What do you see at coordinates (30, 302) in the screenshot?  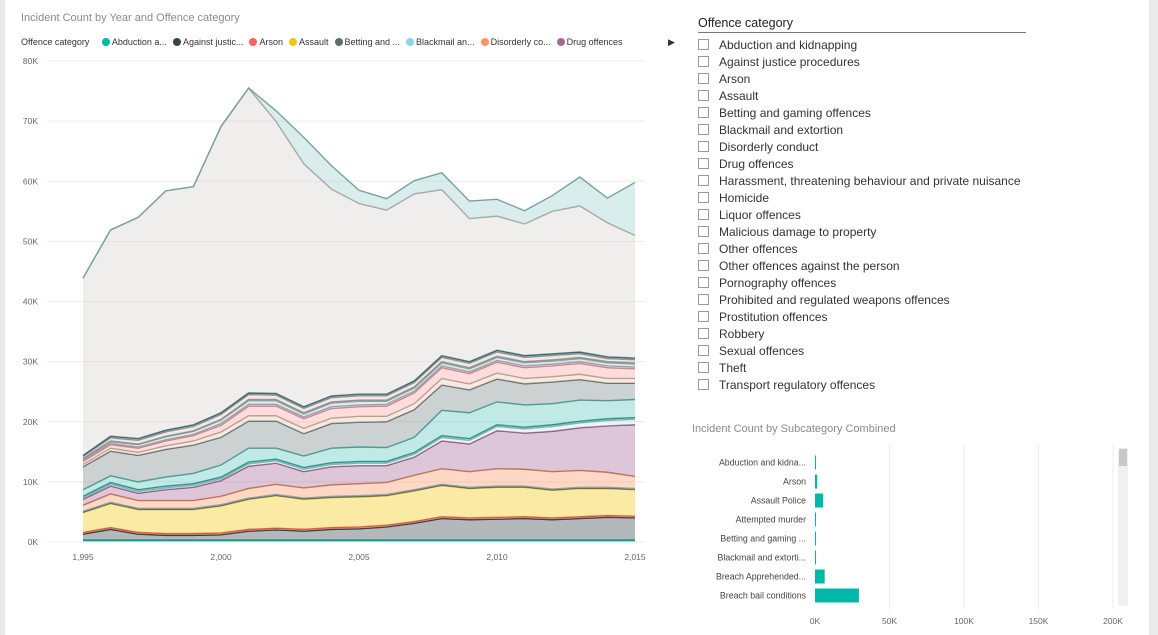 I see `y-tick-label: 40K` at bounding box center [30, 302].